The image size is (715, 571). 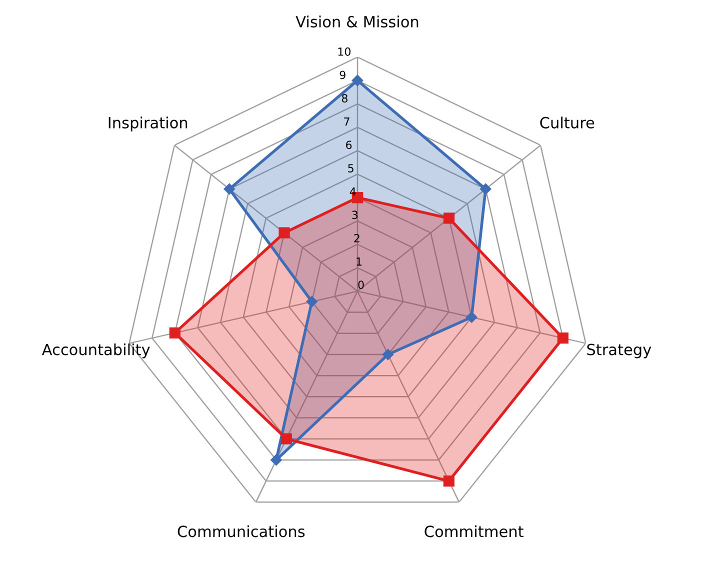 I want to click on y-tick-label: 3, so click(x=355, y=215).